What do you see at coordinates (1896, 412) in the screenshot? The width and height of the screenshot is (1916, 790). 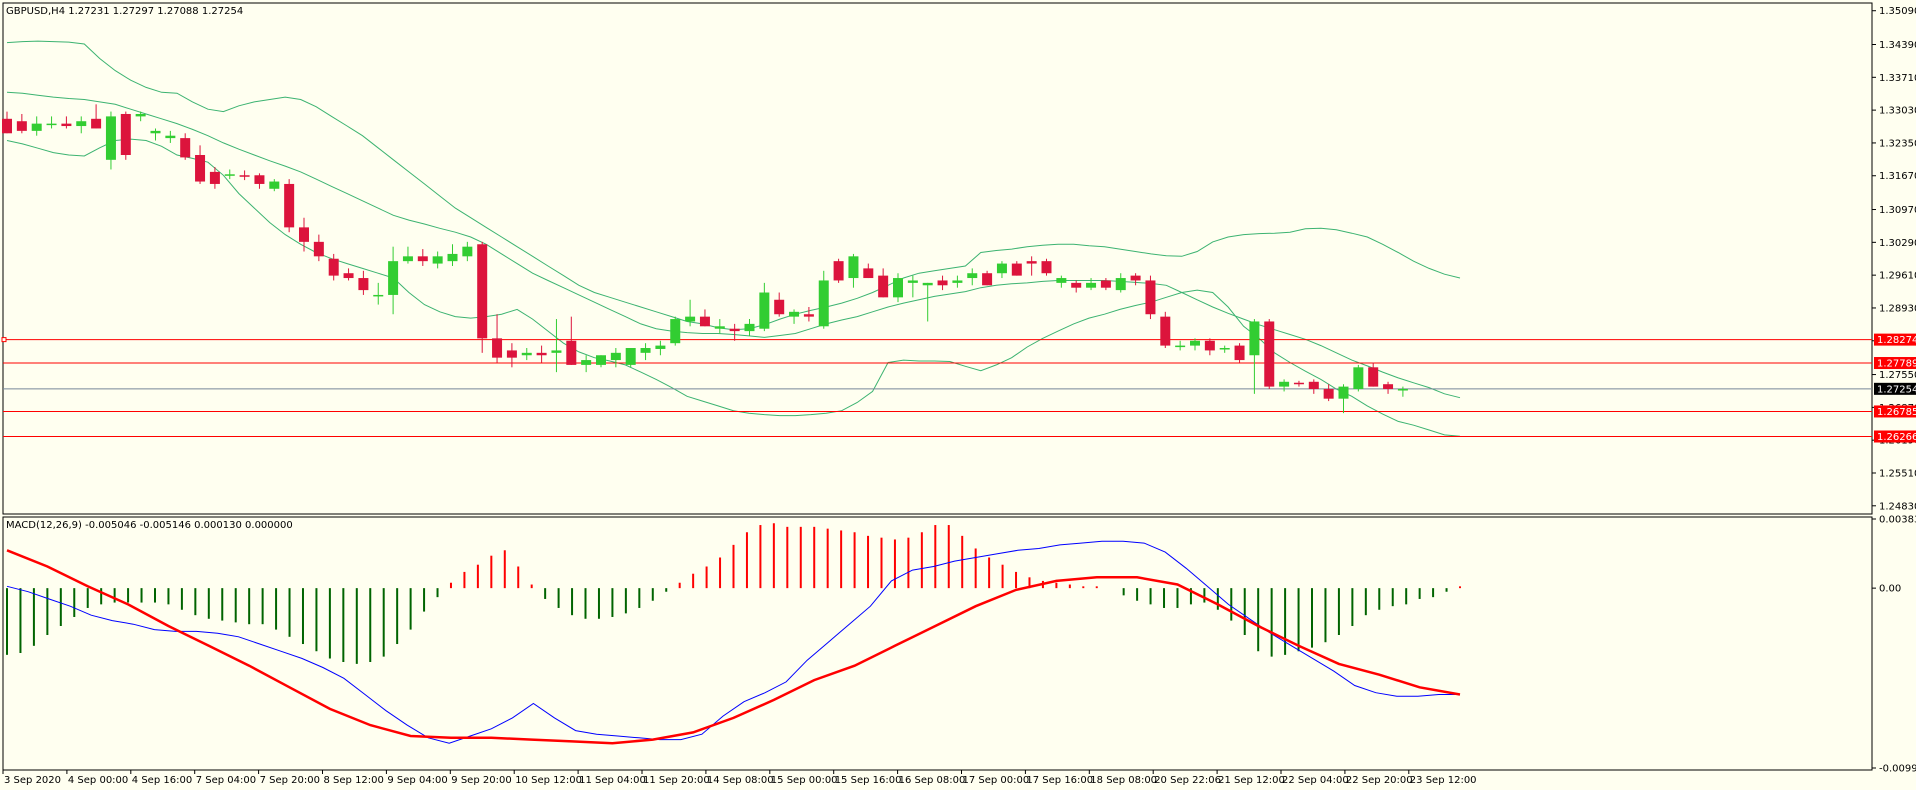 I see `horizontal-line-price-label: 1.26785` at bounding box center [1896, 412].